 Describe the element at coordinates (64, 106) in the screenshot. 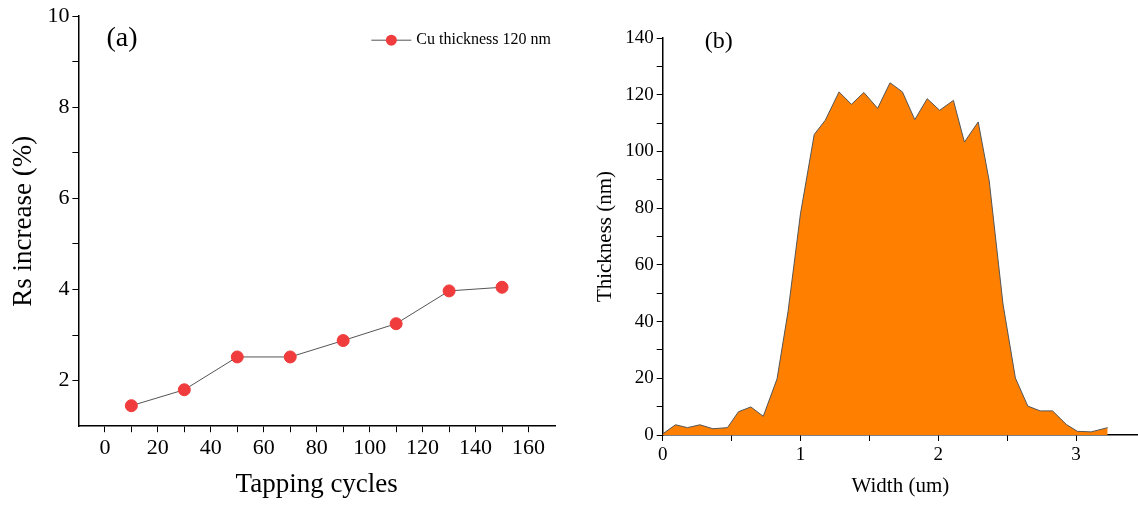

I see `y-tick-label: 8` at that location.